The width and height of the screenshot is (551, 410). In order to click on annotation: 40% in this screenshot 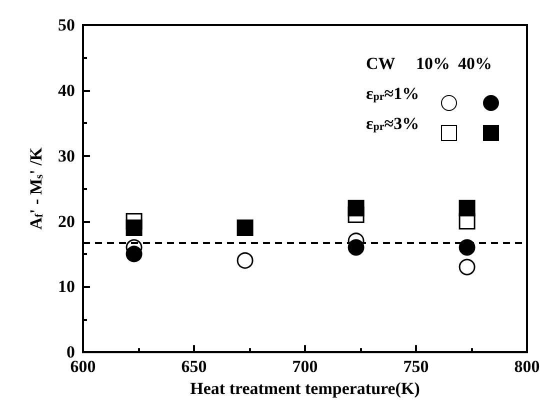, I will do `click(475, 63)`.